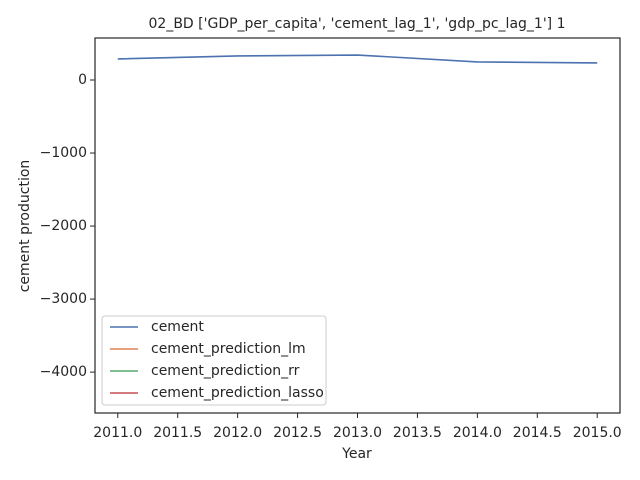  I want to click on legend-label: cement_prediction_lasso, so click(237, 393).